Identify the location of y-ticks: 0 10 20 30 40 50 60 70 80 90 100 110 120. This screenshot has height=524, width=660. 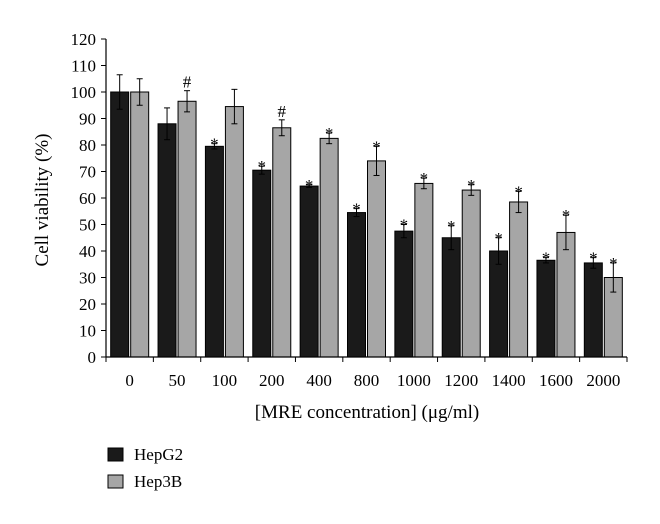
(88, 198).